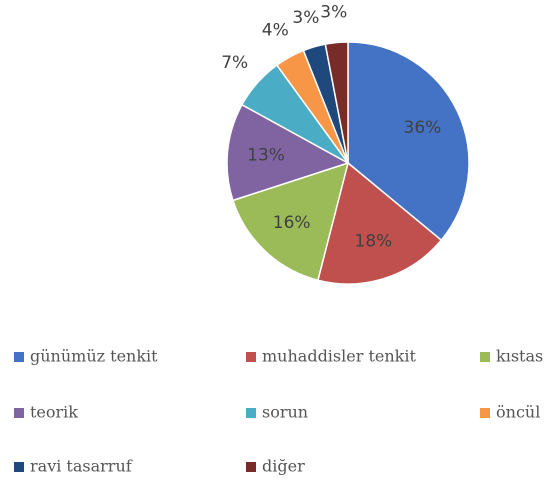 This screenshot has width=558, height=486. Describe the element at coordinates (81, 466) in the screenshot. I see `legend-label: ravi tasarruf` at that location.